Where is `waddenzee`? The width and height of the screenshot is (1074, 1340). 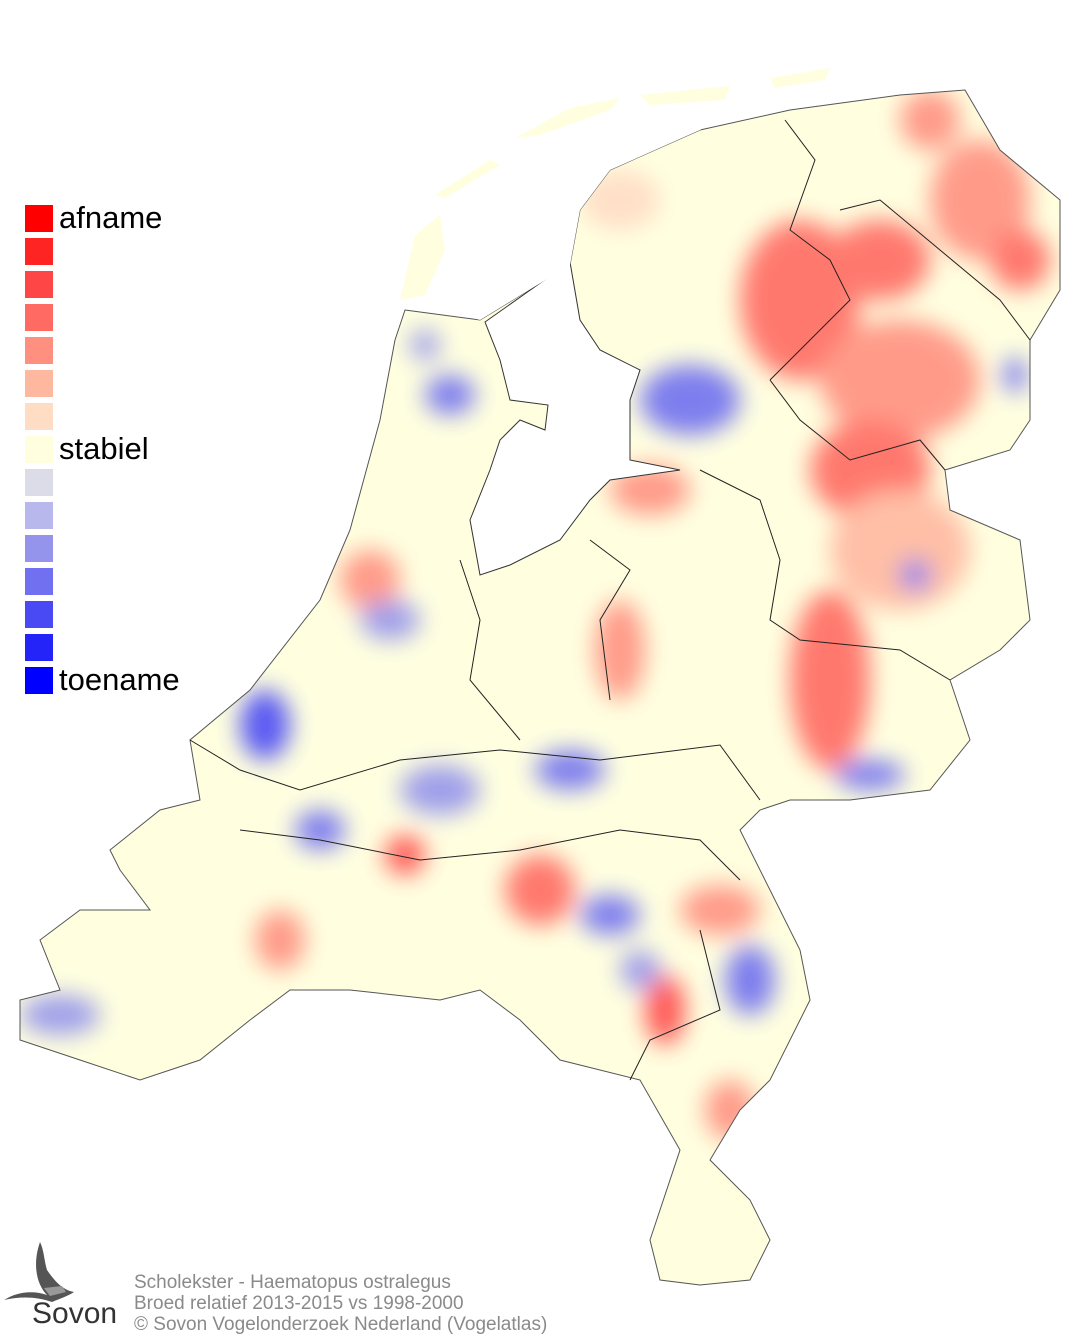 waddenzee is located at coordinates (595, 207).